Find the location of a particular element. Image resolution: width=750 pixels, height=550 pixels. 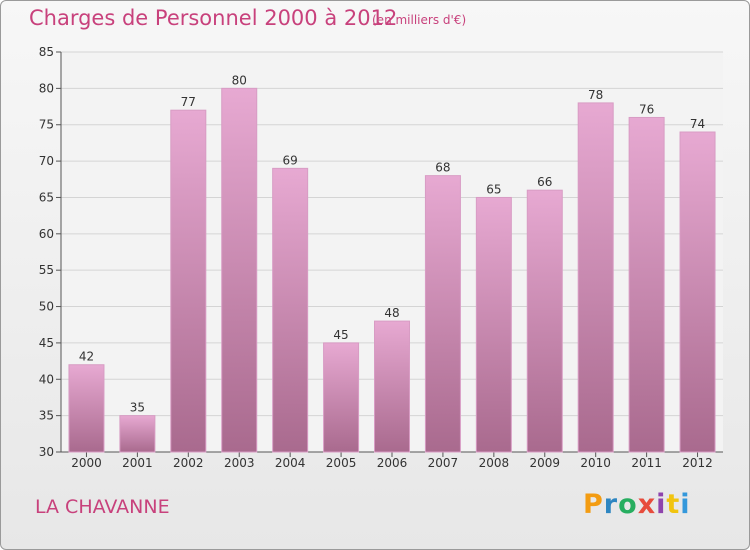

x-tick-label: 2010 is located at coordinates (595, 463).